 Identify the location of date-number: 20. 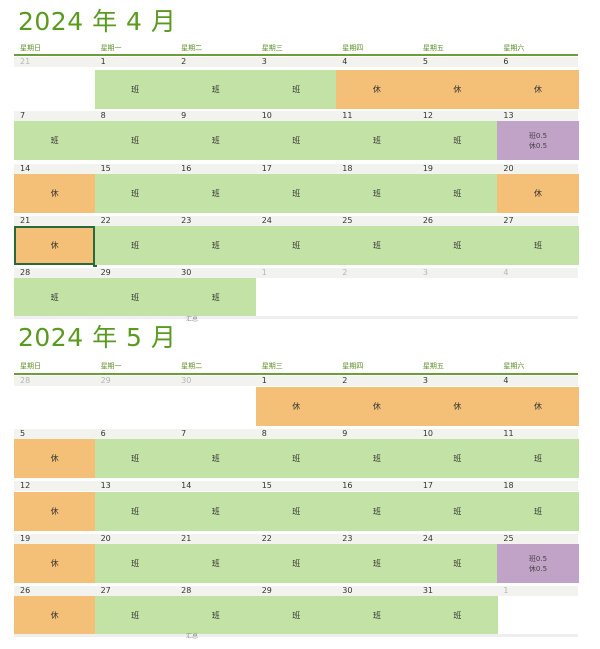
(105, 538).